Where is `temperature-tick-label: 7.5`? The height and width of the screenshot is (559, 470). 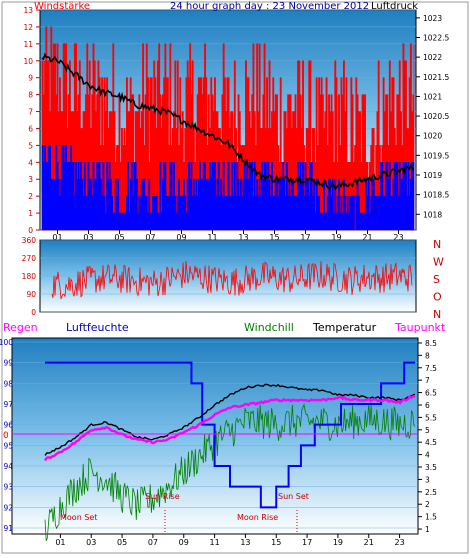 temperature-tick-label: 7.5 is located at coordinates (431, 368).